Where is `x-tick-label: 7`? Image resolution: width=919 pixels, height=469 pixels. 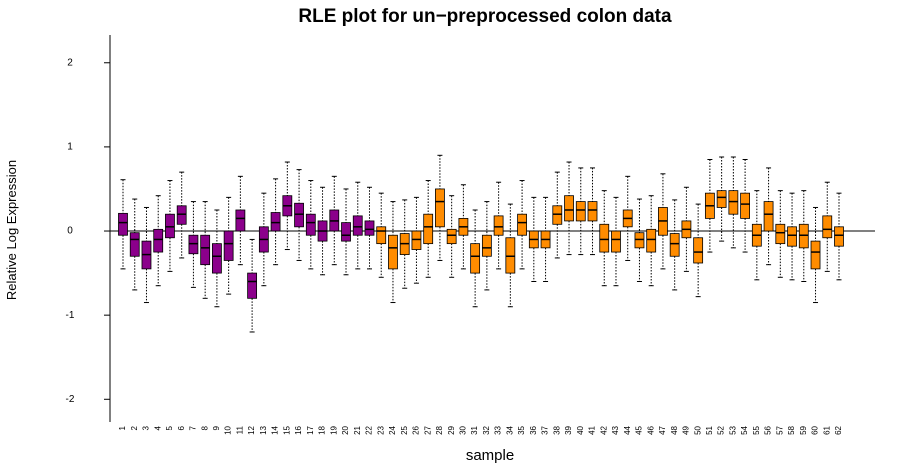 x-tick-label: 7 is located at coordinates (193, 427).